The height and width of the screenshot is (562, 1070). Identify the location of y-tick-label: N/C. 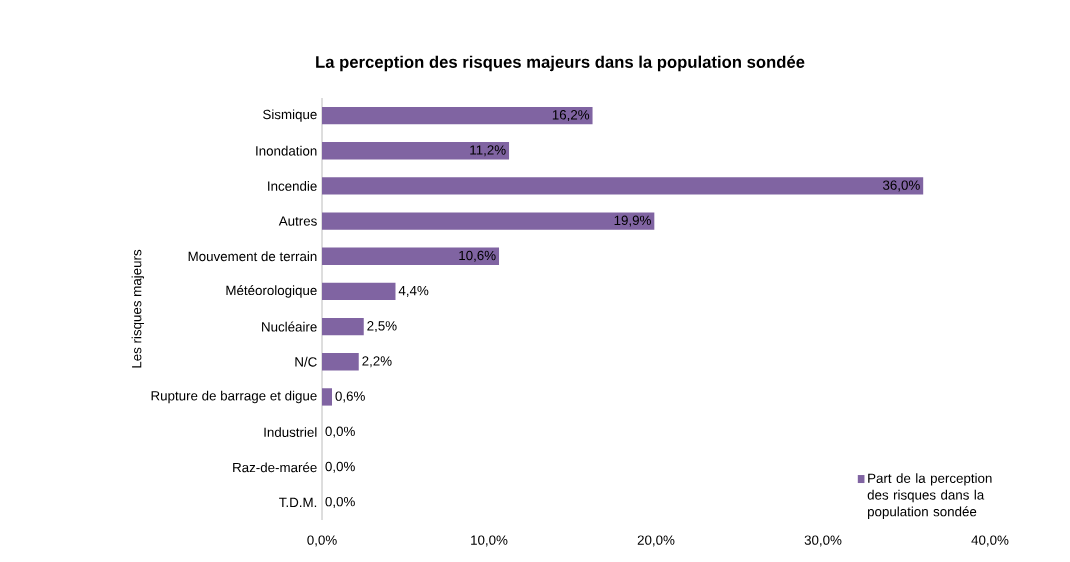
(306, 361).